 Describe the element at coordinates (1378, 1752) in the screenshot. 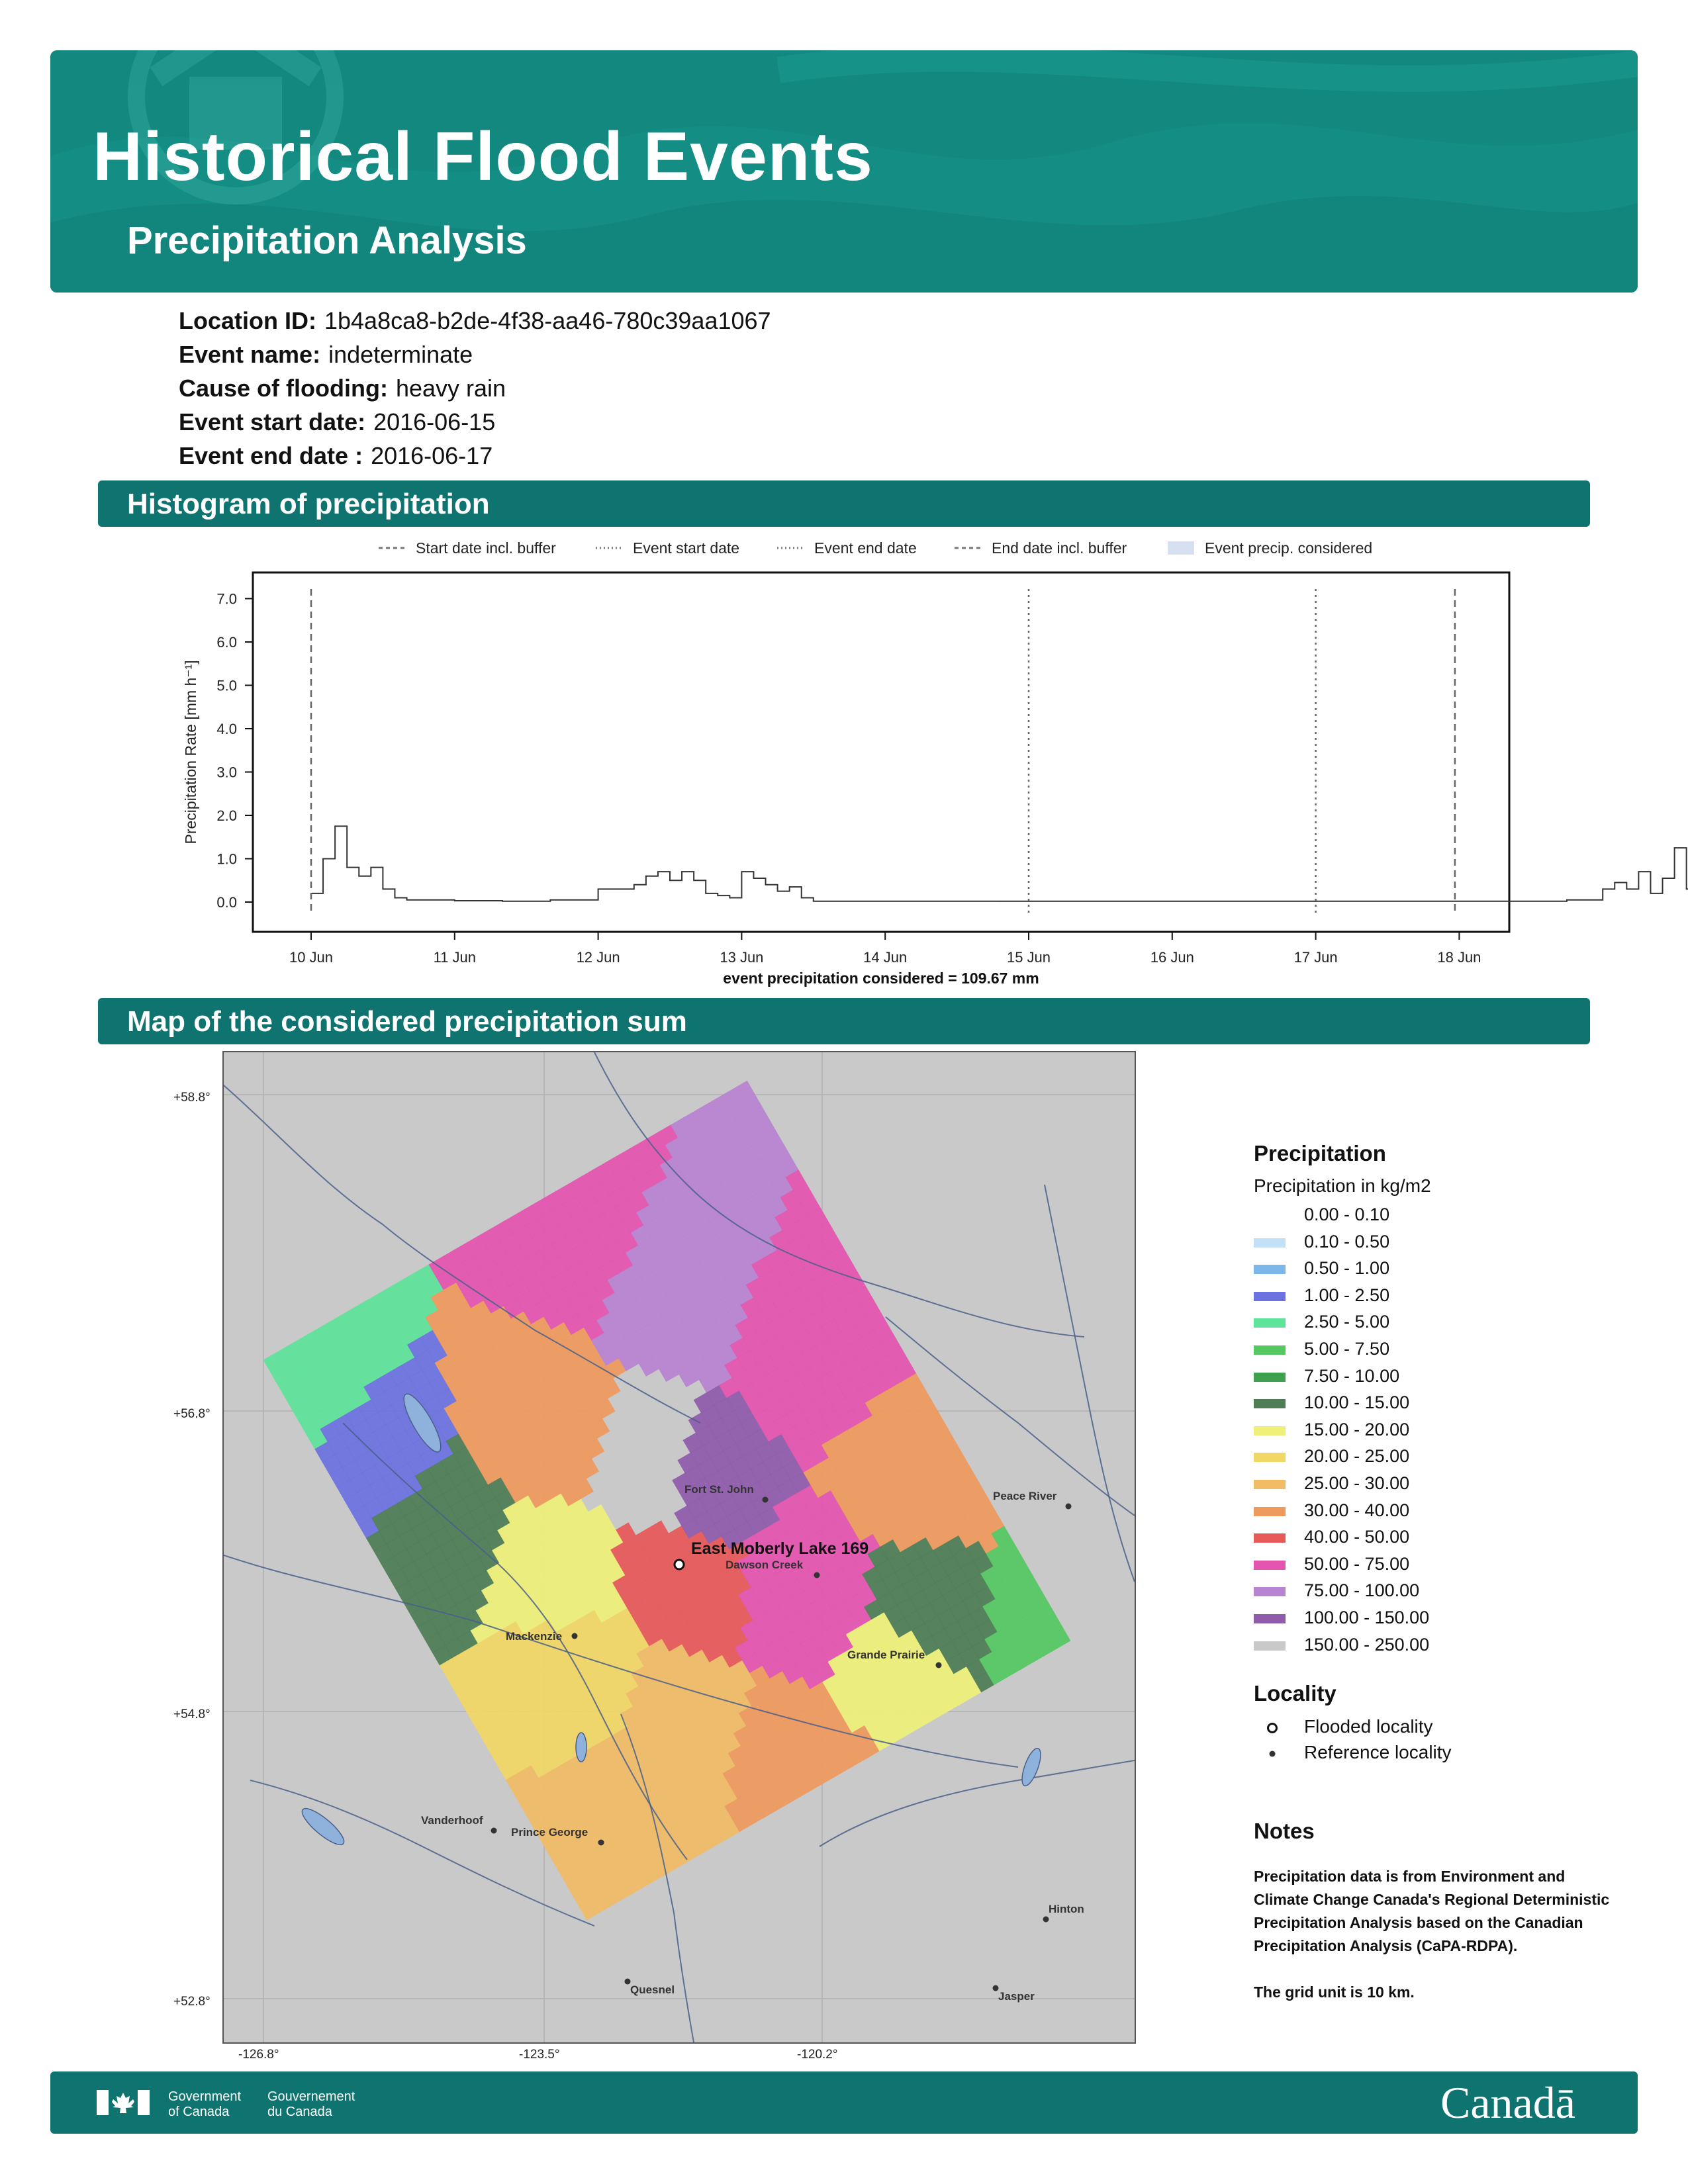

I see `reference-locality-label: Reference locality` at that location.